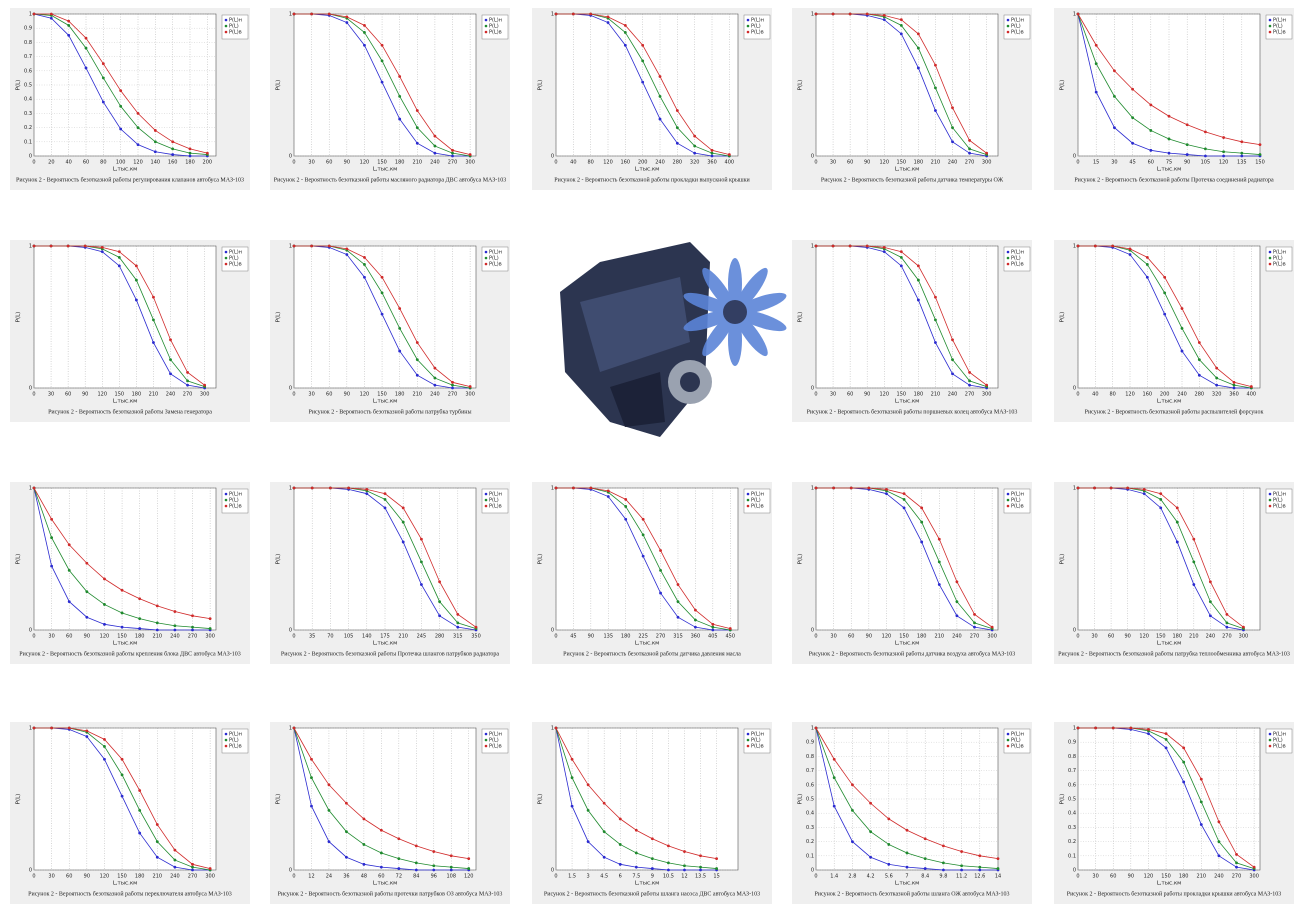  What do you see at coordinates (103, 163) in the screenshot?
I see `x-tick-label: 80` at bounding box center [103, 163].